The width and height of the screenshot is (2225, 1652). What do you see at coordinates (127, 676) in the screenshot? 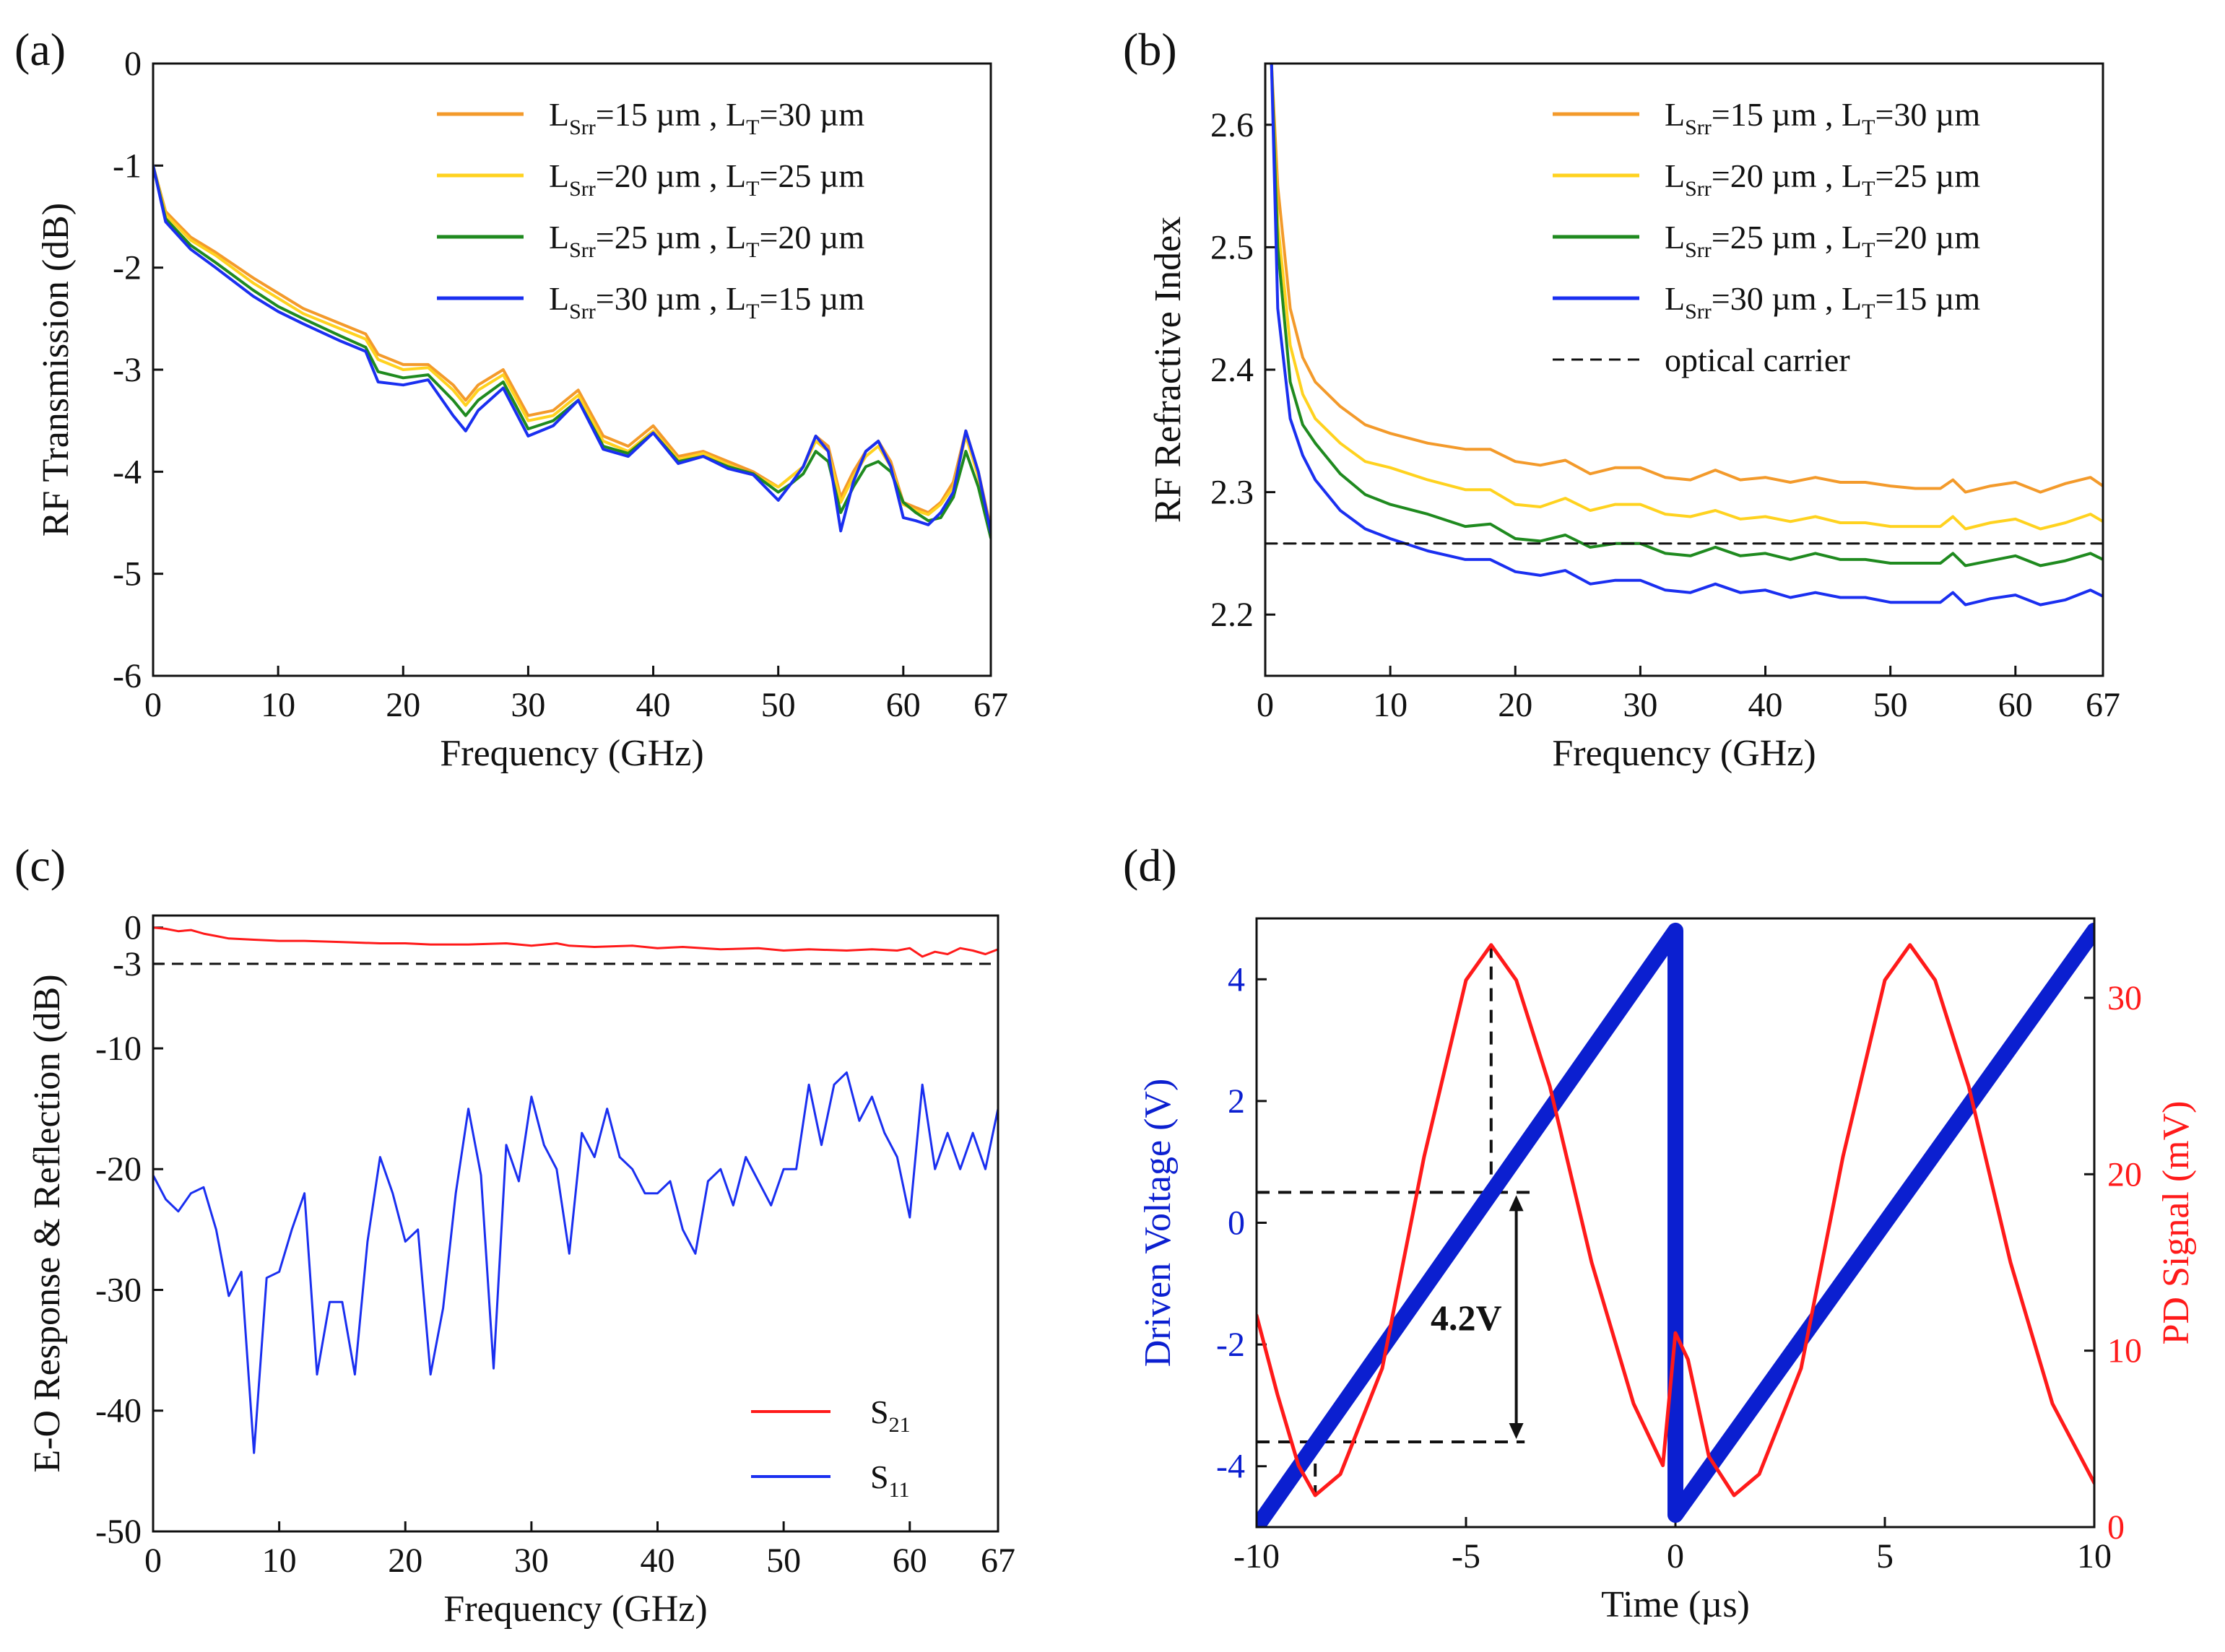
I see `y-tick-label: -6` at bounding box center [127, 676].